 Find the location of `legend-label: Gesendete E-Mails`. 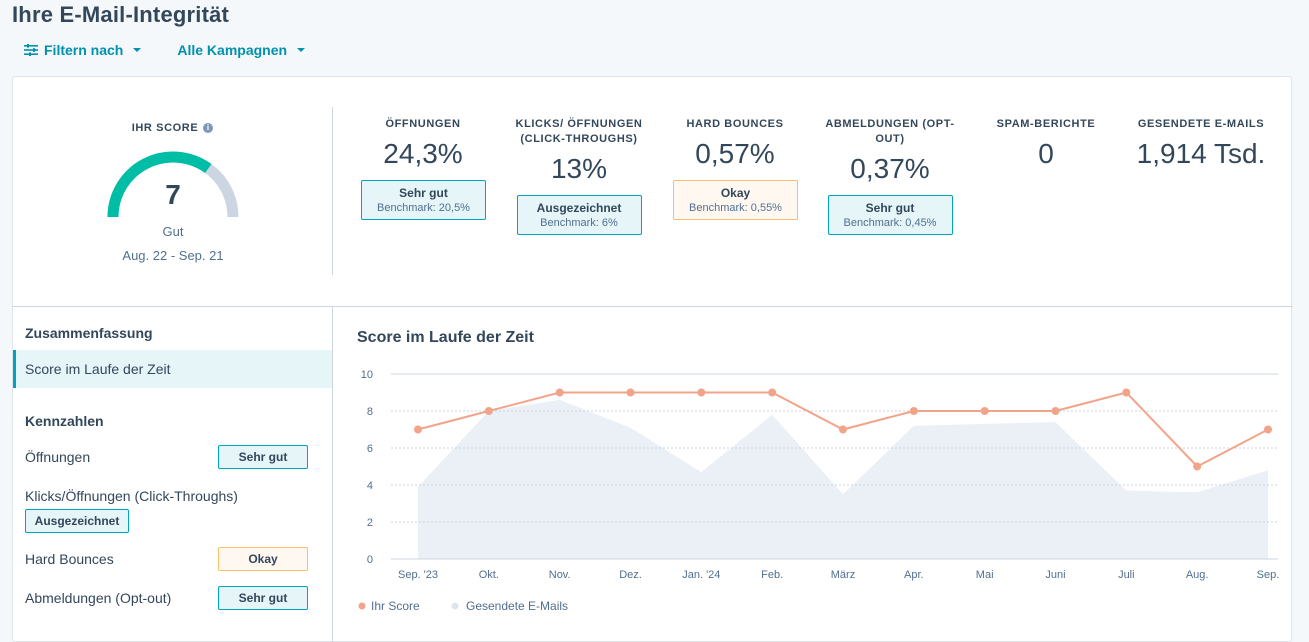

legend-label: Gesendete E-Mails is located at coordinates (517, 606).